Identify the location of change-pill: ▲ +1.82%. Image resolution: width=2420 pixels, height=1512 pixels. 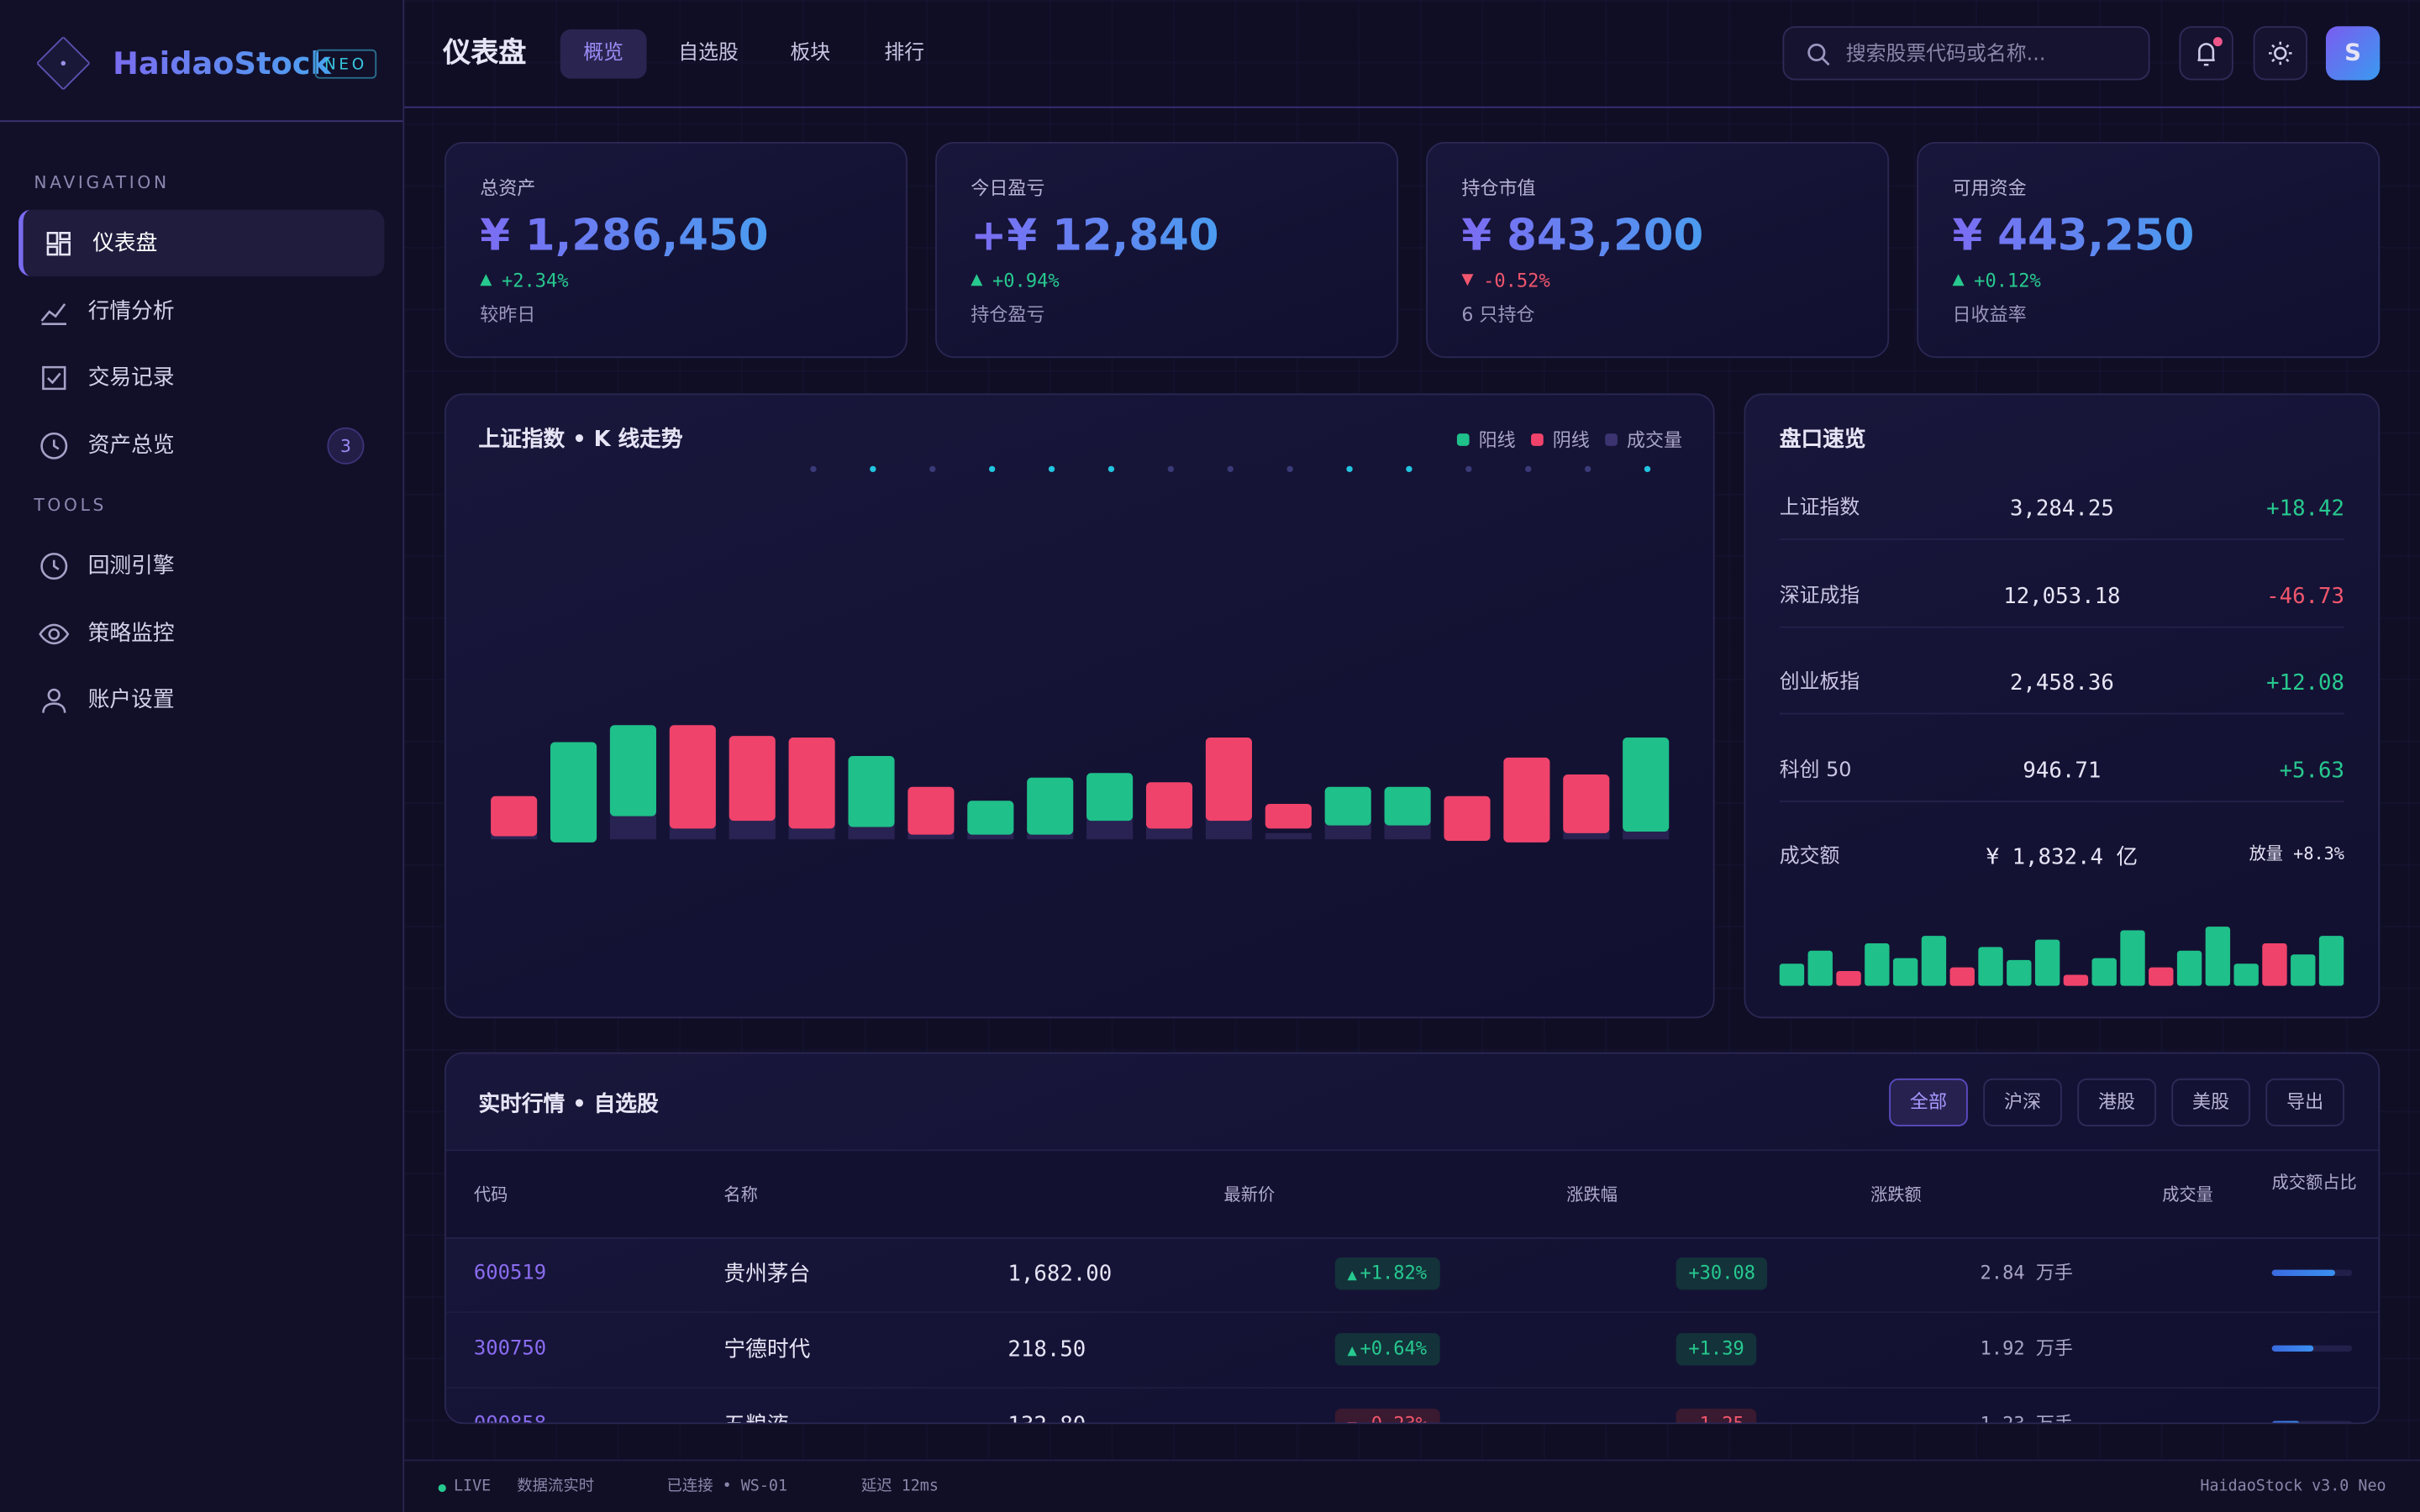
(1386, 1273).